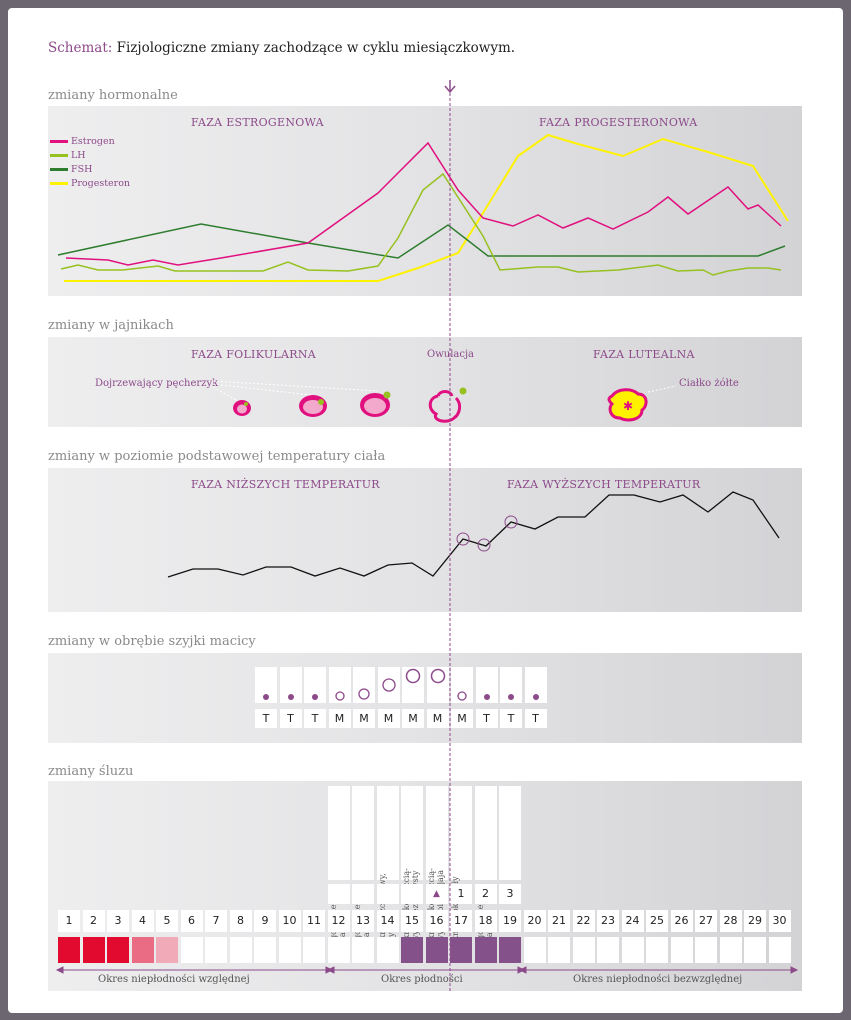 The width and height of the screenshot is (851, 1020). I want to click on post-peak-day: 3, so click(510, 894).